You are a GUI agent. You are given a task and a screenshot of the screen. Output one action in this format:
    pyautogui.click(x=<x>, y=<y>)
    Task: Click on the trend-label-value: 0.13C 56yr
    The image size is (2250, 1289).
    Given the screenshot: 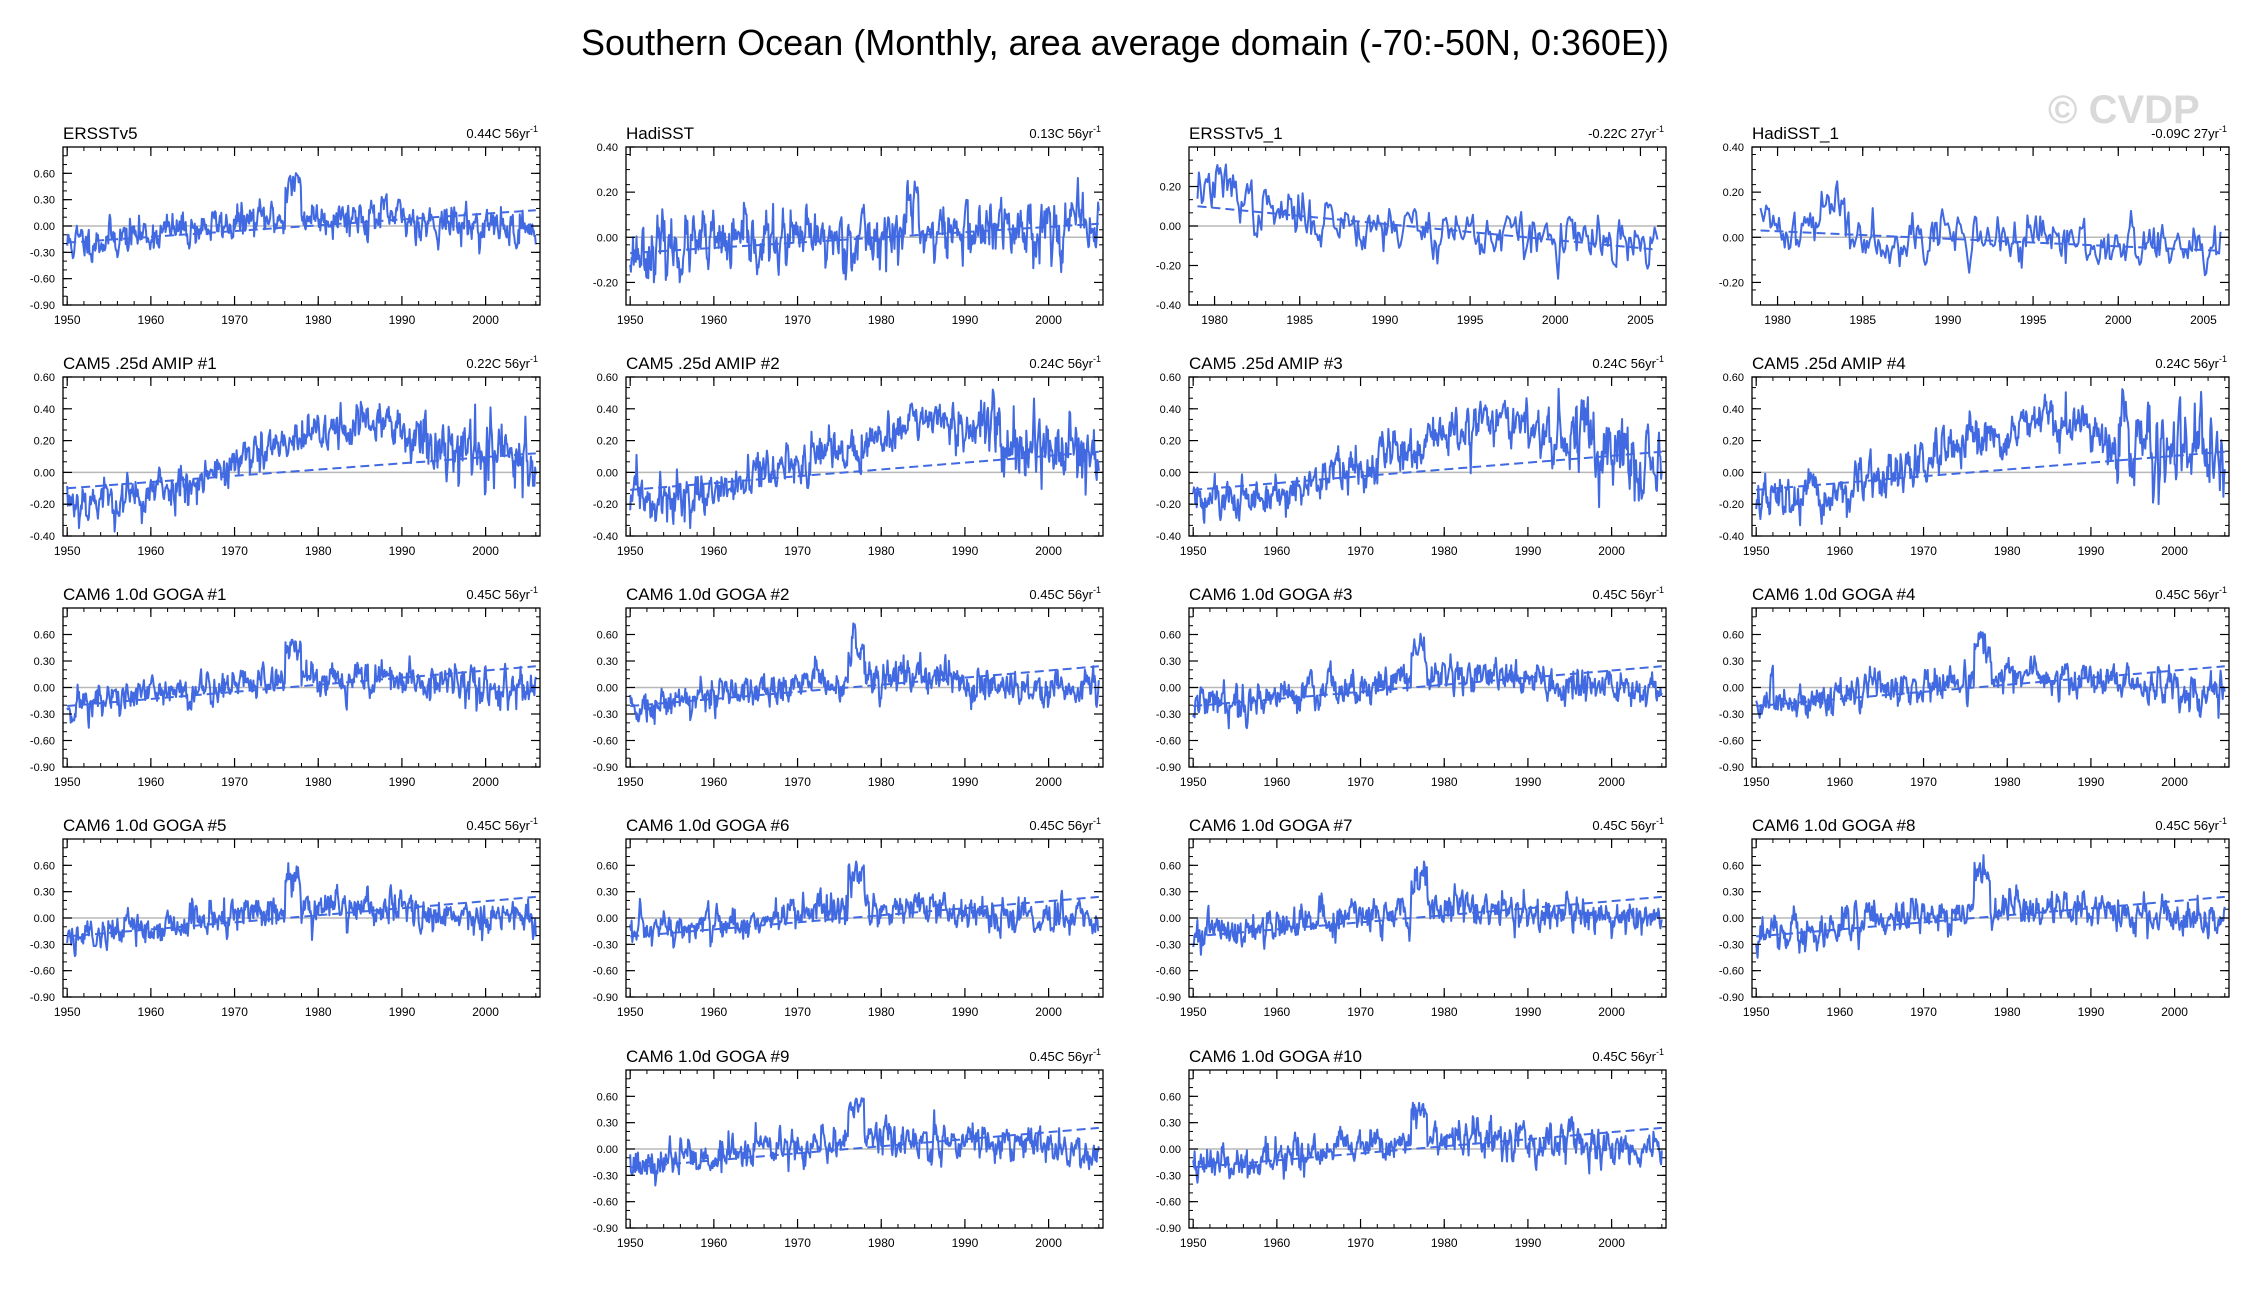 What is the action you would take?
    pyautogui.click(x=1061, y=133)
    